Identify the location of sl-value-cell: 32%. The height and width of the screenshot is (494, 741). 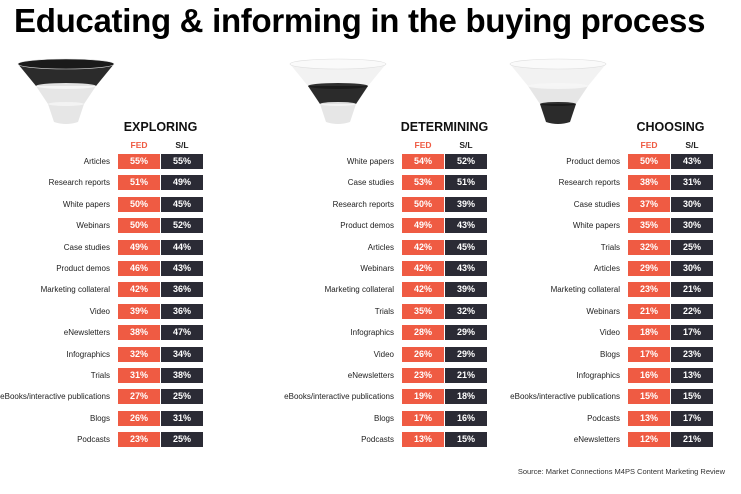
(466, 311).